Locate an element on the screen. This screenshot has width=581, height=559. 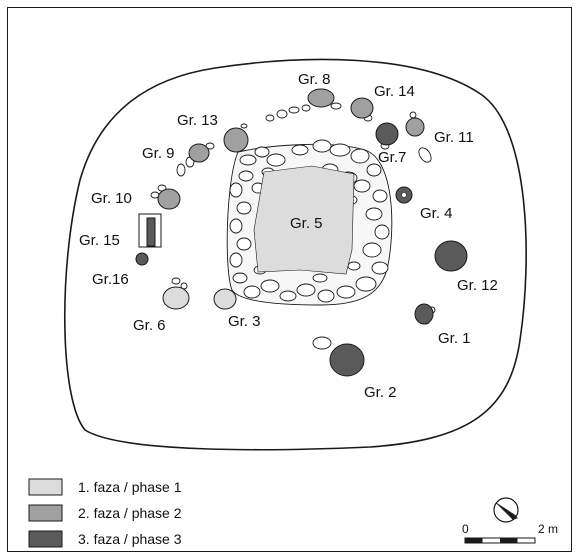
grave-2-shape is located at coordinates (347, 360).